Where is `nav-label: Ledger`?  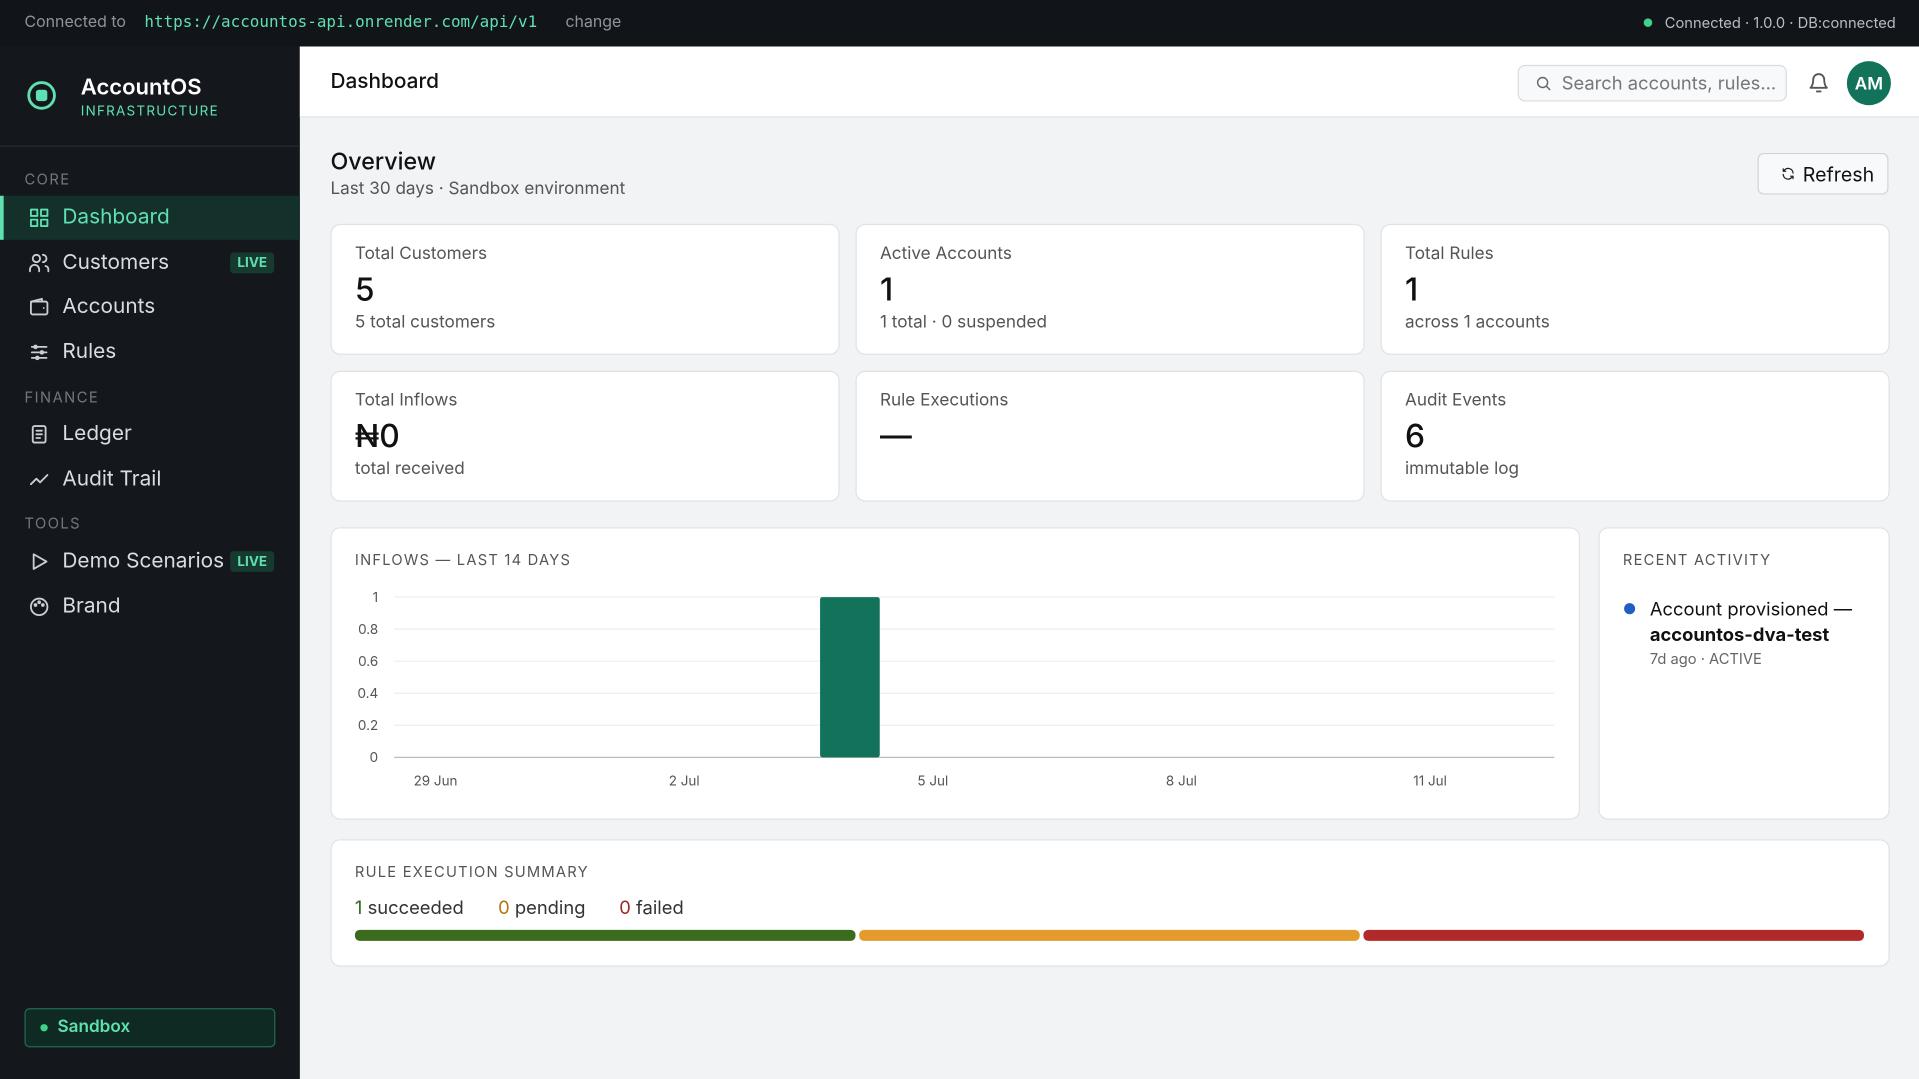
nav-label: Ledger is located at coordinates (97, 434).